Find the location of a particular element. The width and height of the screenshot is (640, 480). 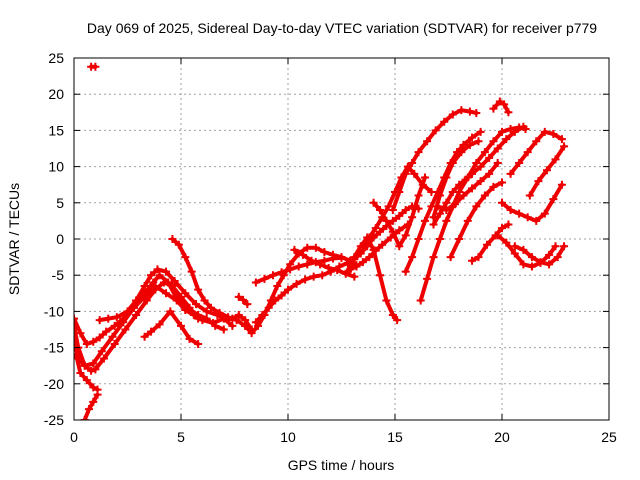

y-tick-label: 5 is located at coordinates (60, 203).